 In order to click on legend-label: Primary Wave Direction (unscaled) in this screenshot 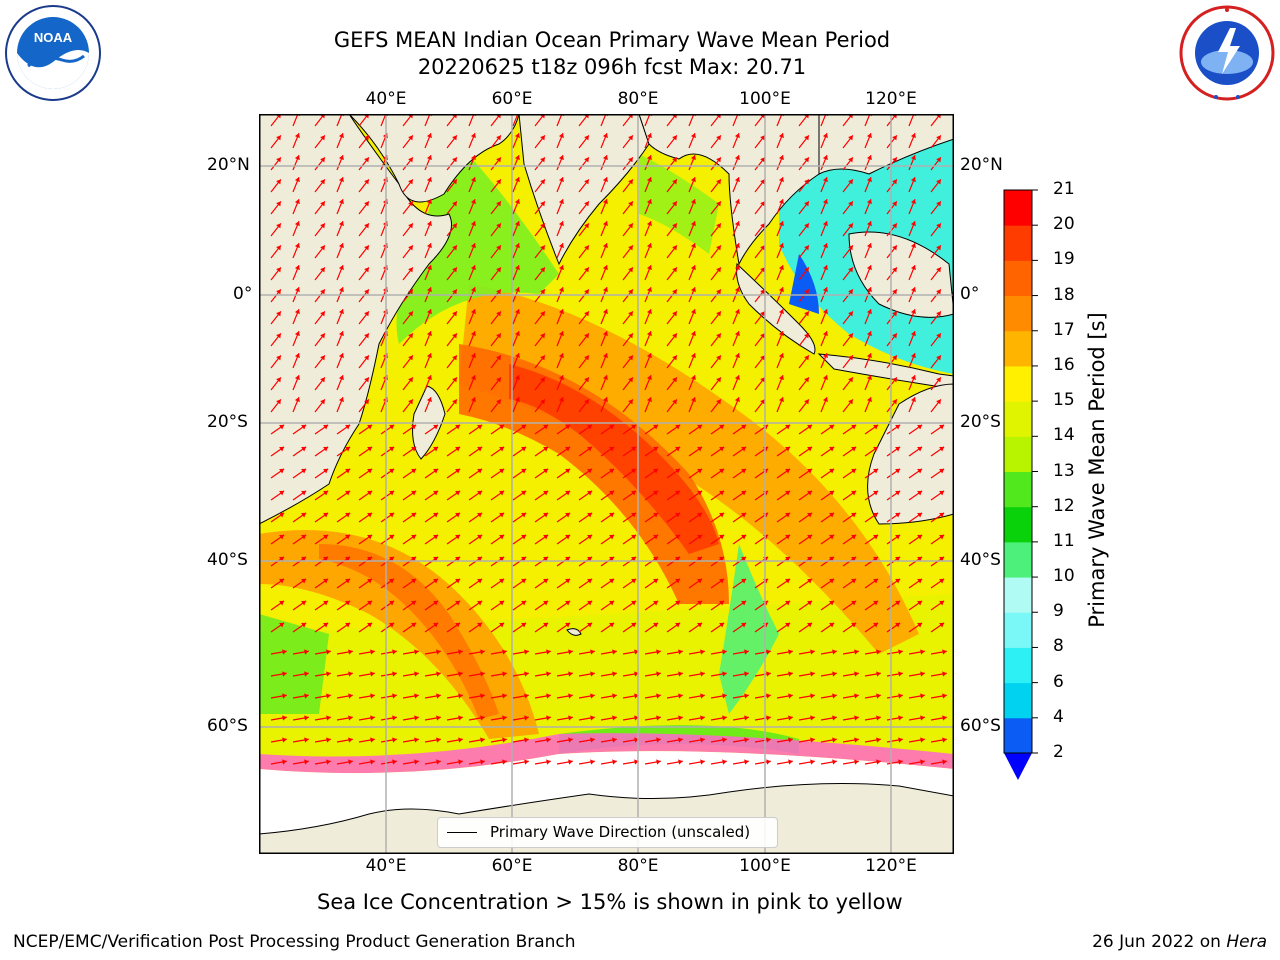, I will do `click(620, 832)`.